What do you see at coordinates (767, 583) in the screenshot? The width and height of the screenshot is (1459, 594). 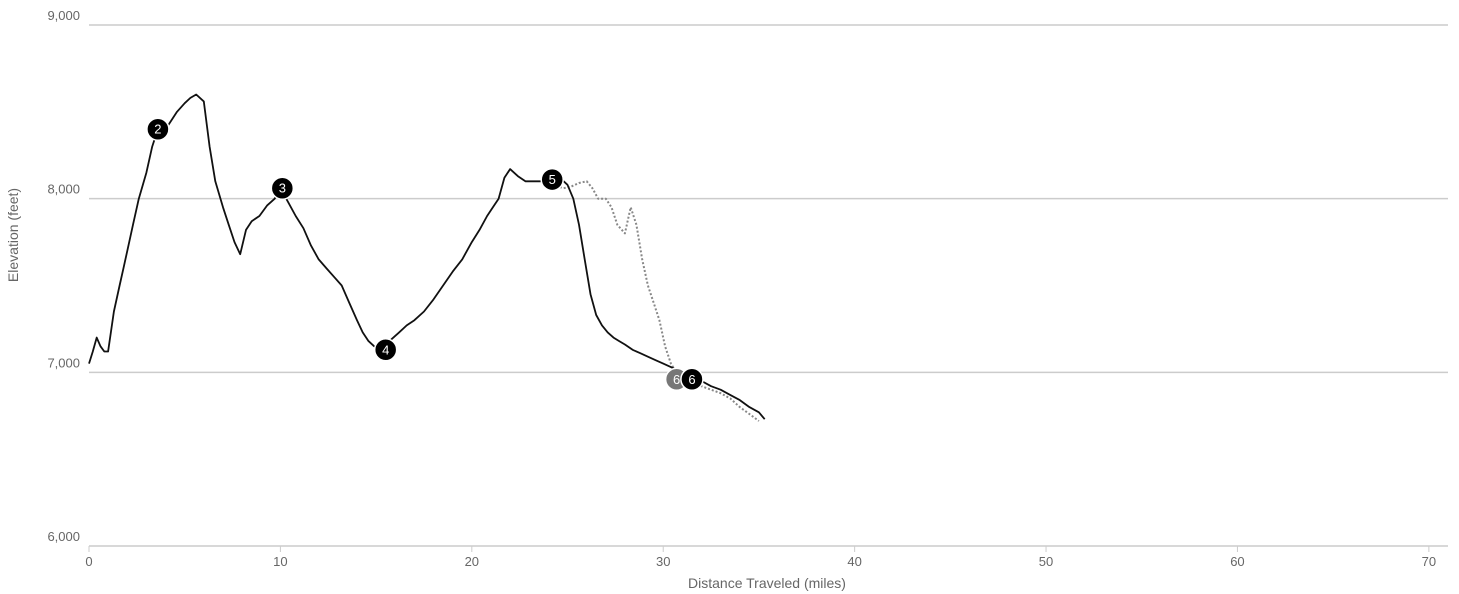 I see `x-axis-label: Distance Traveled (miles)` at bounding box center [767, 583].